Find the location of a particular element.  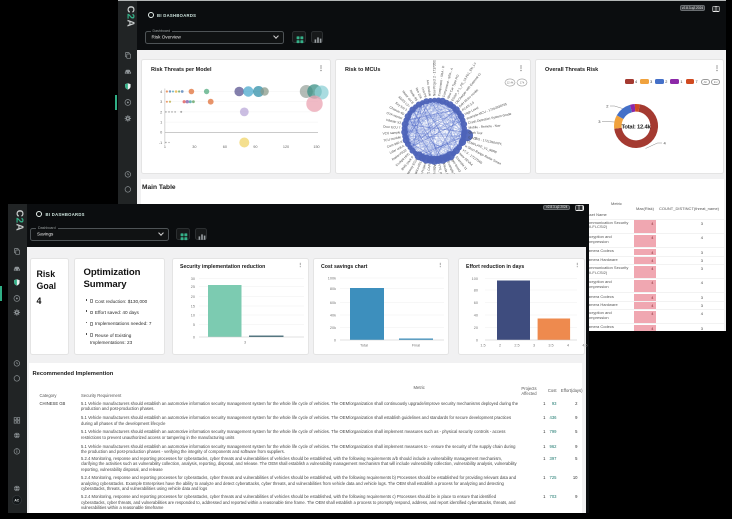

svg-text: Final is located at coordinates (416, 346).